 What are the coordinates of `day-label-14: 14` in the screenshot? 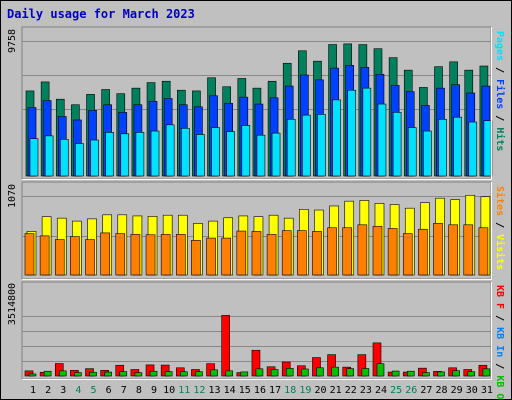 It's located at (230, 390).